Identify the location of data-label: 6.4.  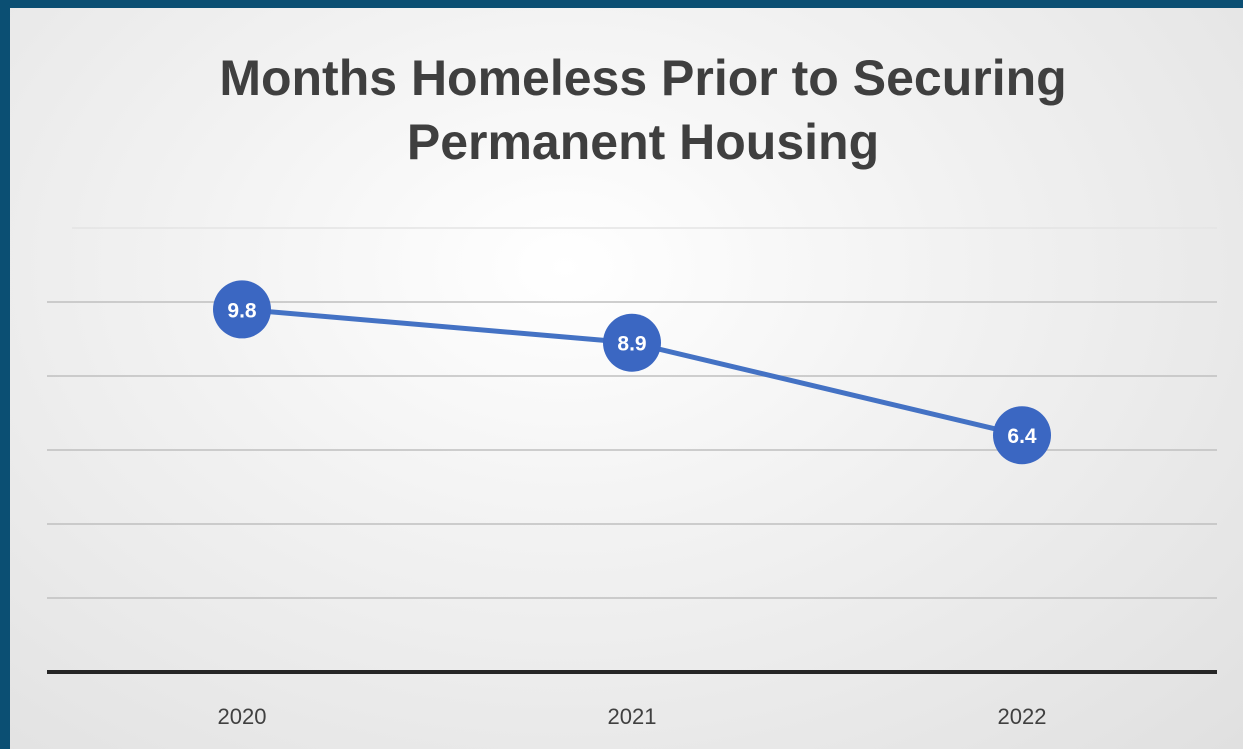
(1022, 436).